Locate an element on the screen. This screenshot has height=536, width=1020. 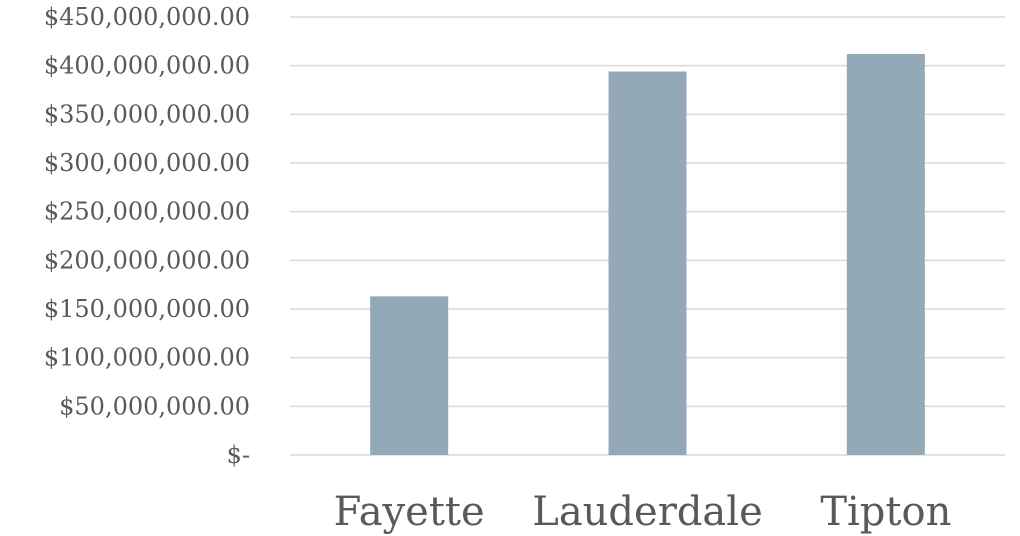
x-axis-categories: Fayette Lauderdale Tipton is located at coordinates (643, 512).